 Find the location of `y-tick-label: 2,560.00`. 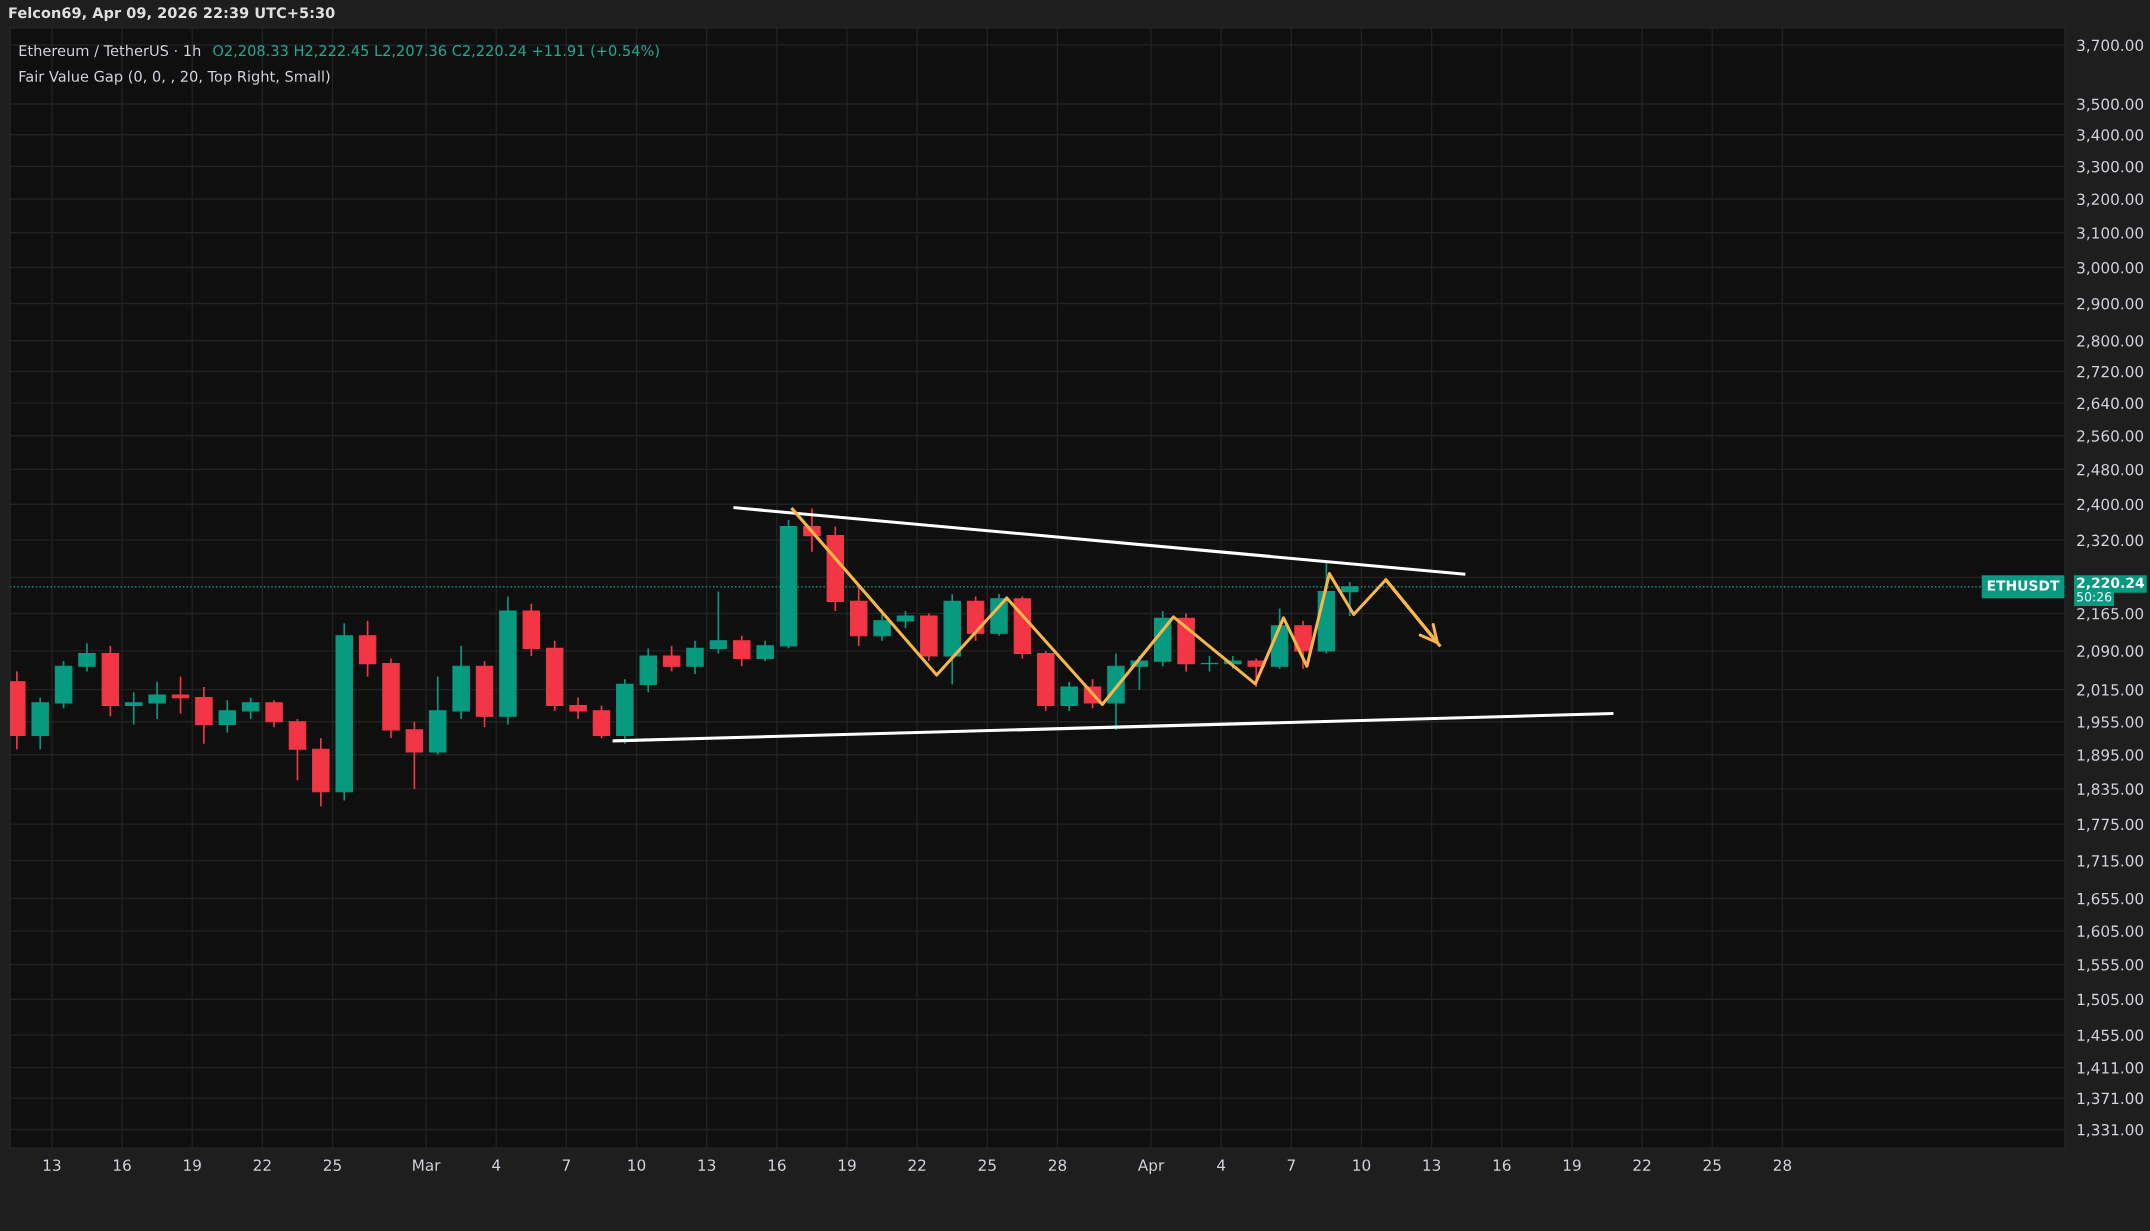

y-tick-label: 2,560.00 is located at coordinates (2110, 437).